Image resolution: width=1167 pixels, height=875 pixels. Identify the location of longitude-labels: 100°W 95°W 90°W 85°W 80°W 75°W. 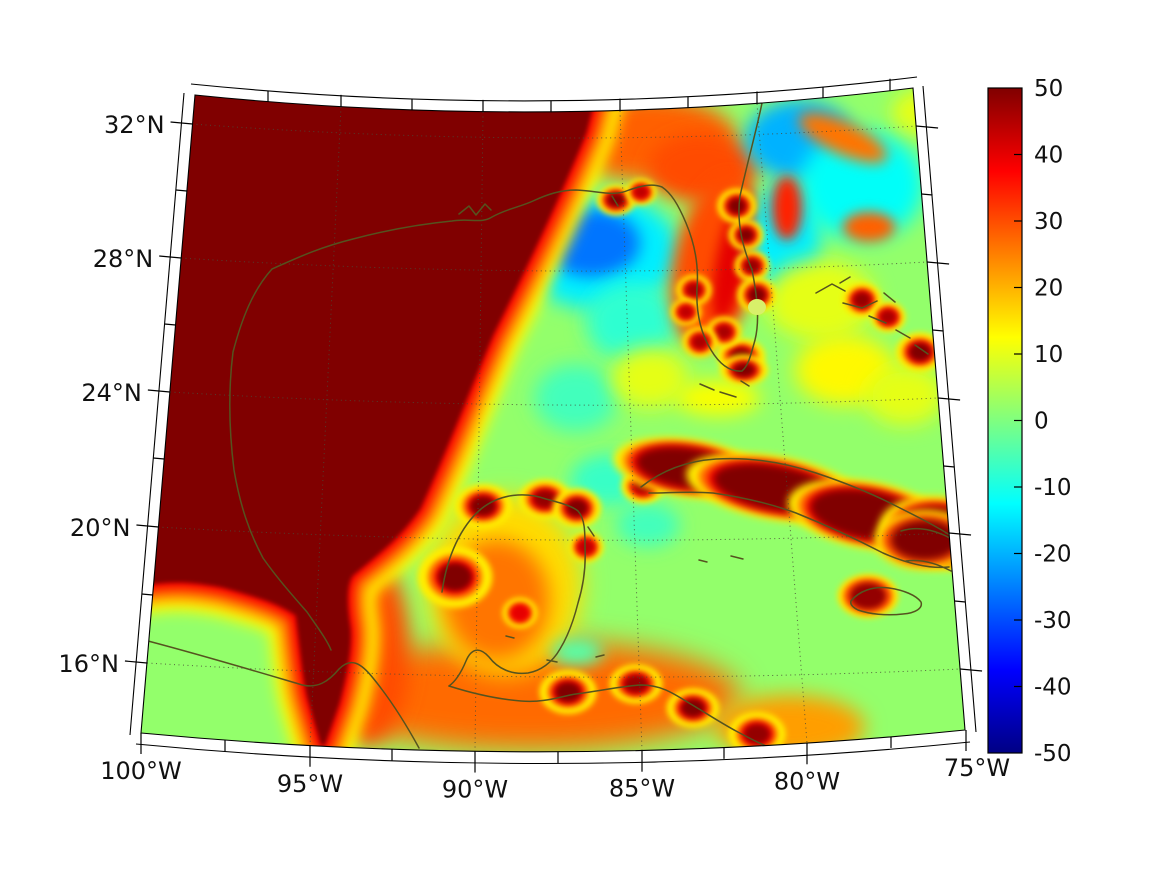
(555, 779).